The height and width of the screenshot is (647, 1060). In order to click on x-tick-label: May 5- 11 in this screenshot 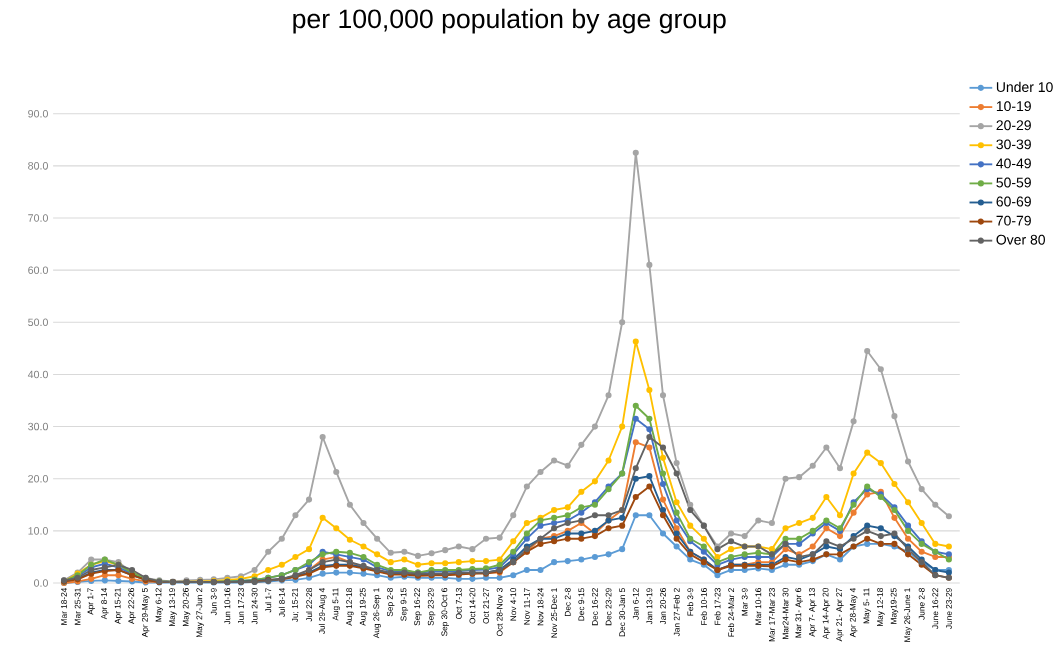, I will do `click(867, 606)`.